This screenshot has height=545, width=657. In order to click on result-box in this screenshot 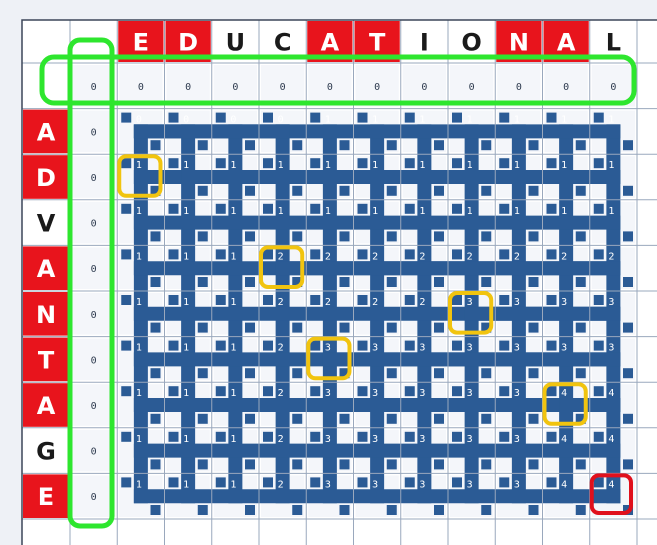, I will do `click(611, 494)`.